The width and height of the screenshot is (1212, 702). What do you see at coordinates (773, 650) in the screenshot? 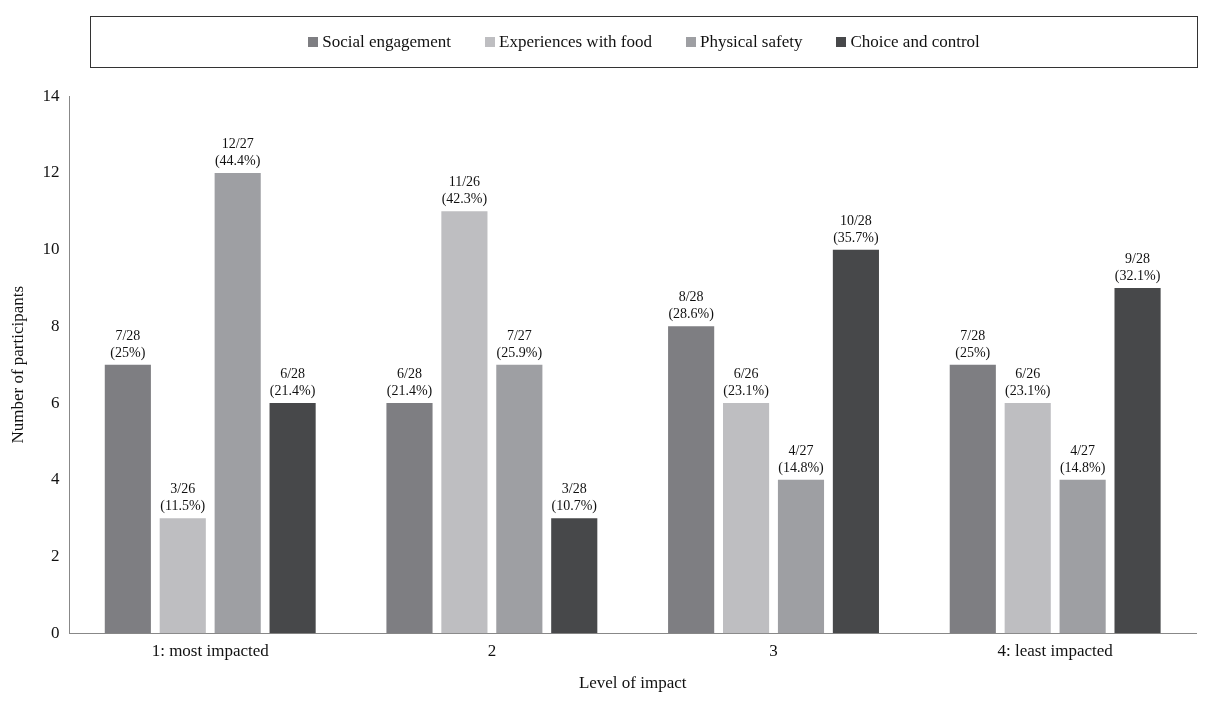
I see `x-tick-label: 3` at bounding box center [773, 650].